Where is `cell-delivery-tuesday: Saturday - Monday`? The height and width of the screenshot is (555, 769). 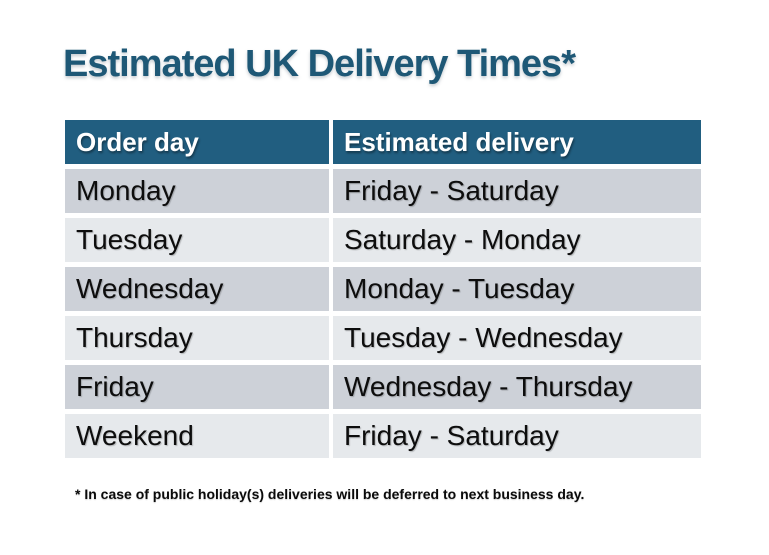 cell-delivery-tuesday: Saturday - Monday is located at coordinates (517, 240).